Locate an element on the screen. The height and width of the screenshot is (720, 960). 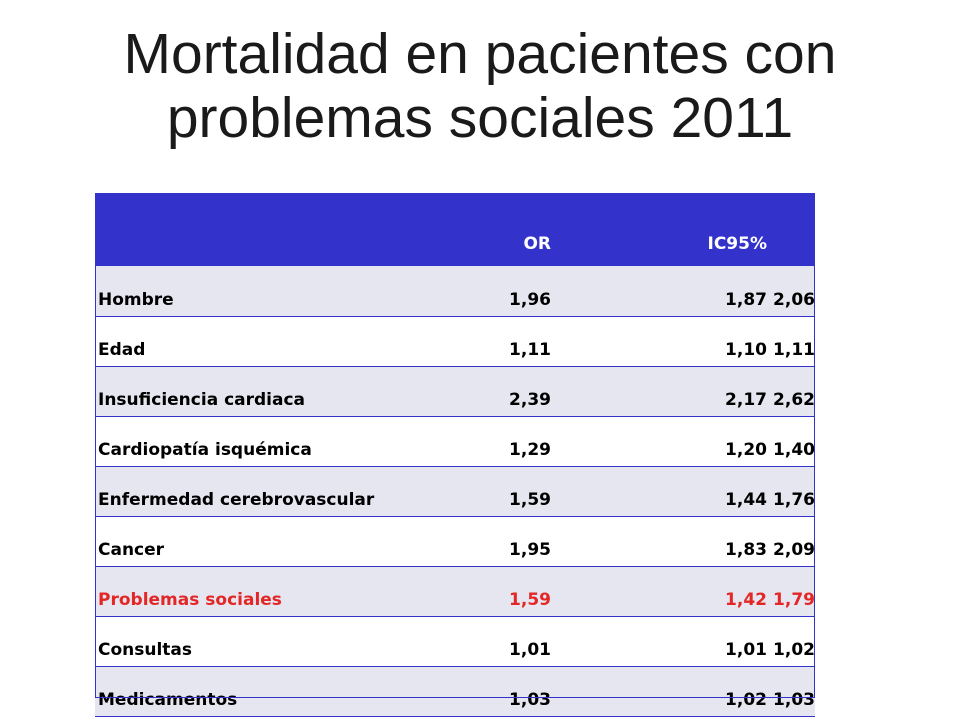
table-row: Enfermedad cerebrovascular 1,59 1,44 1,76 is located at coordinates (455, 491).